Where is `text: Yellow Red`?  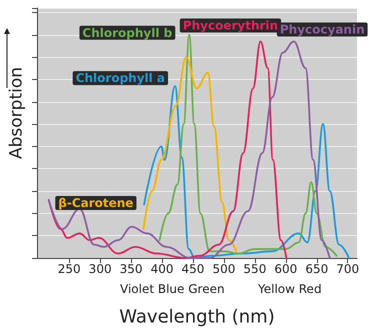
text: Yellow Red is located at coordinates (289, 289).